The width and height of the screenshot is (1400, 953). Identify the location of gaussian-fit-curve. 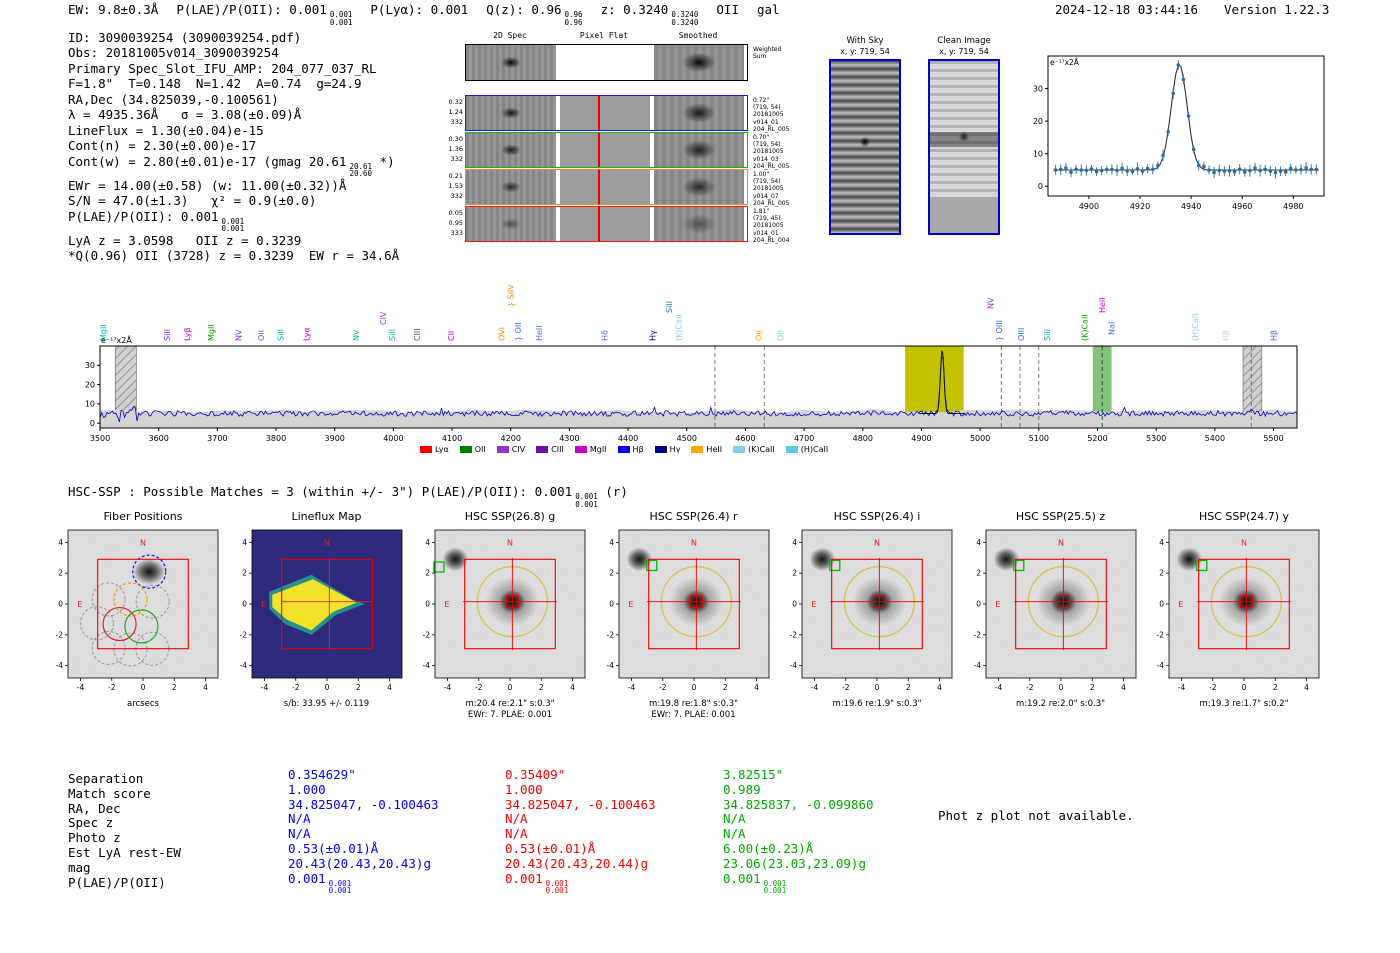
(1186, 117).